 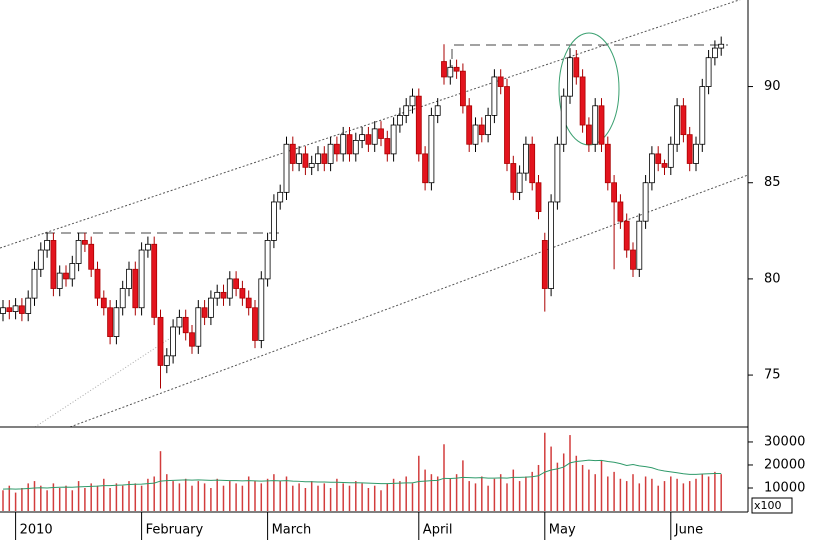 I want to click on volume-tick-label: 10000, so click(x=784, y=487).